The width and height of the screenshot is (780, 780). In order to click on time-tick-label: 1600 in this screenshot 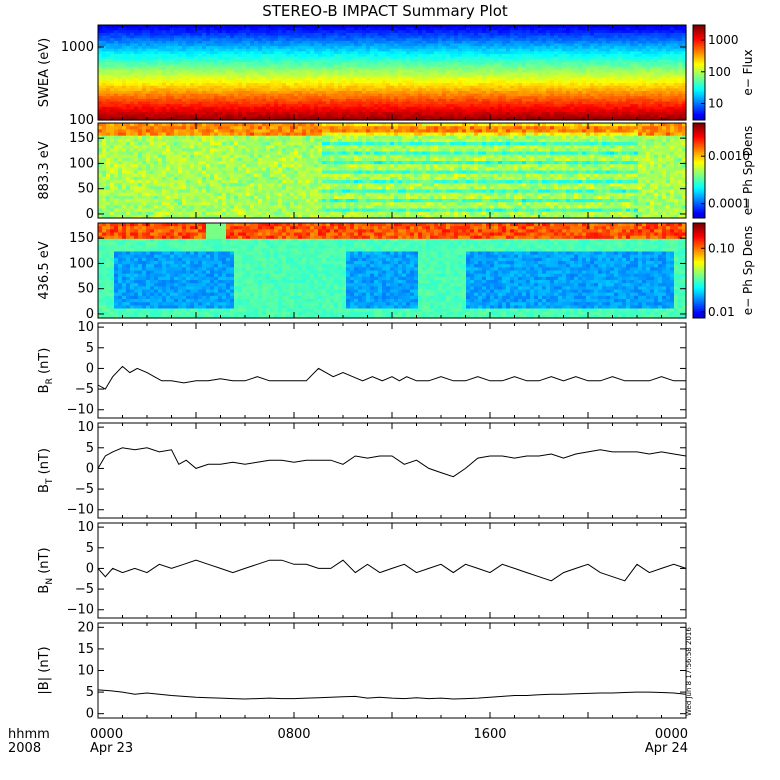, I will do `click(489, 734)`.